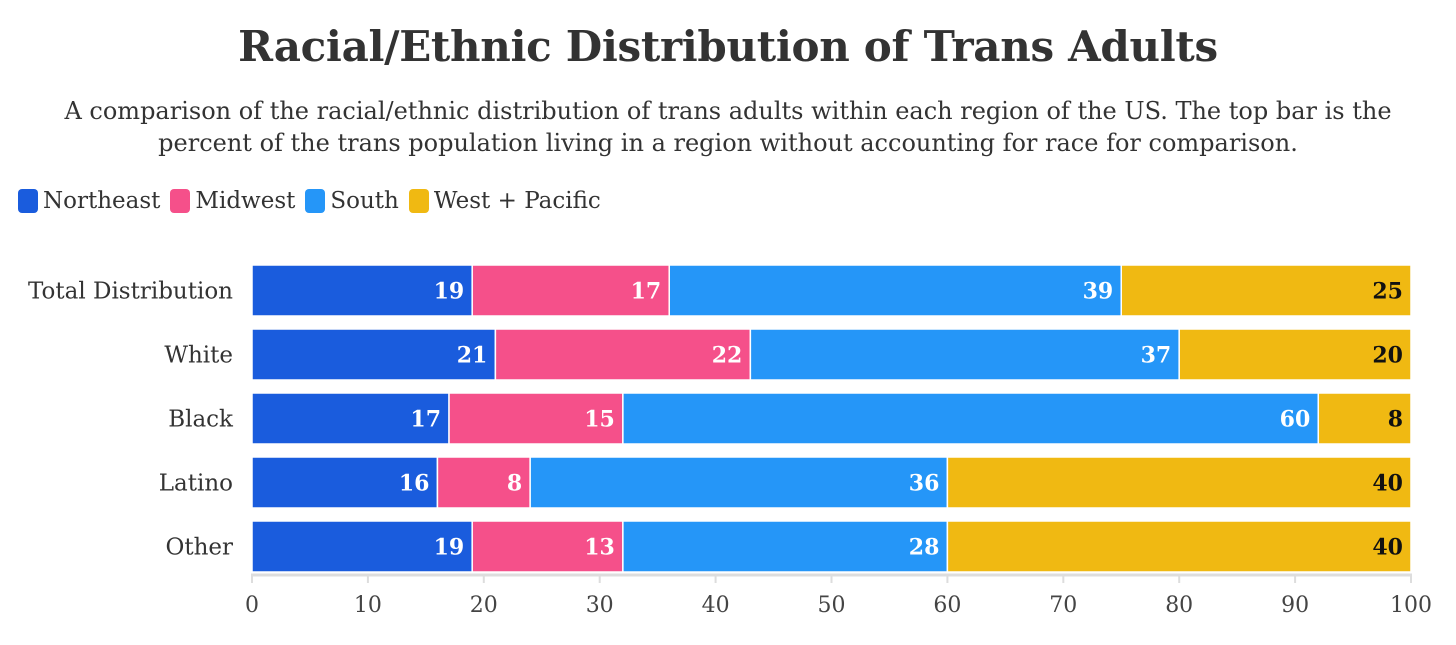 The width and height of the screenshot is (1456, 645). What do you see at coordinates (1364, 418) in the screenshot?
I see `bar-black-west-pacific` at bounding box center [1364, 418].